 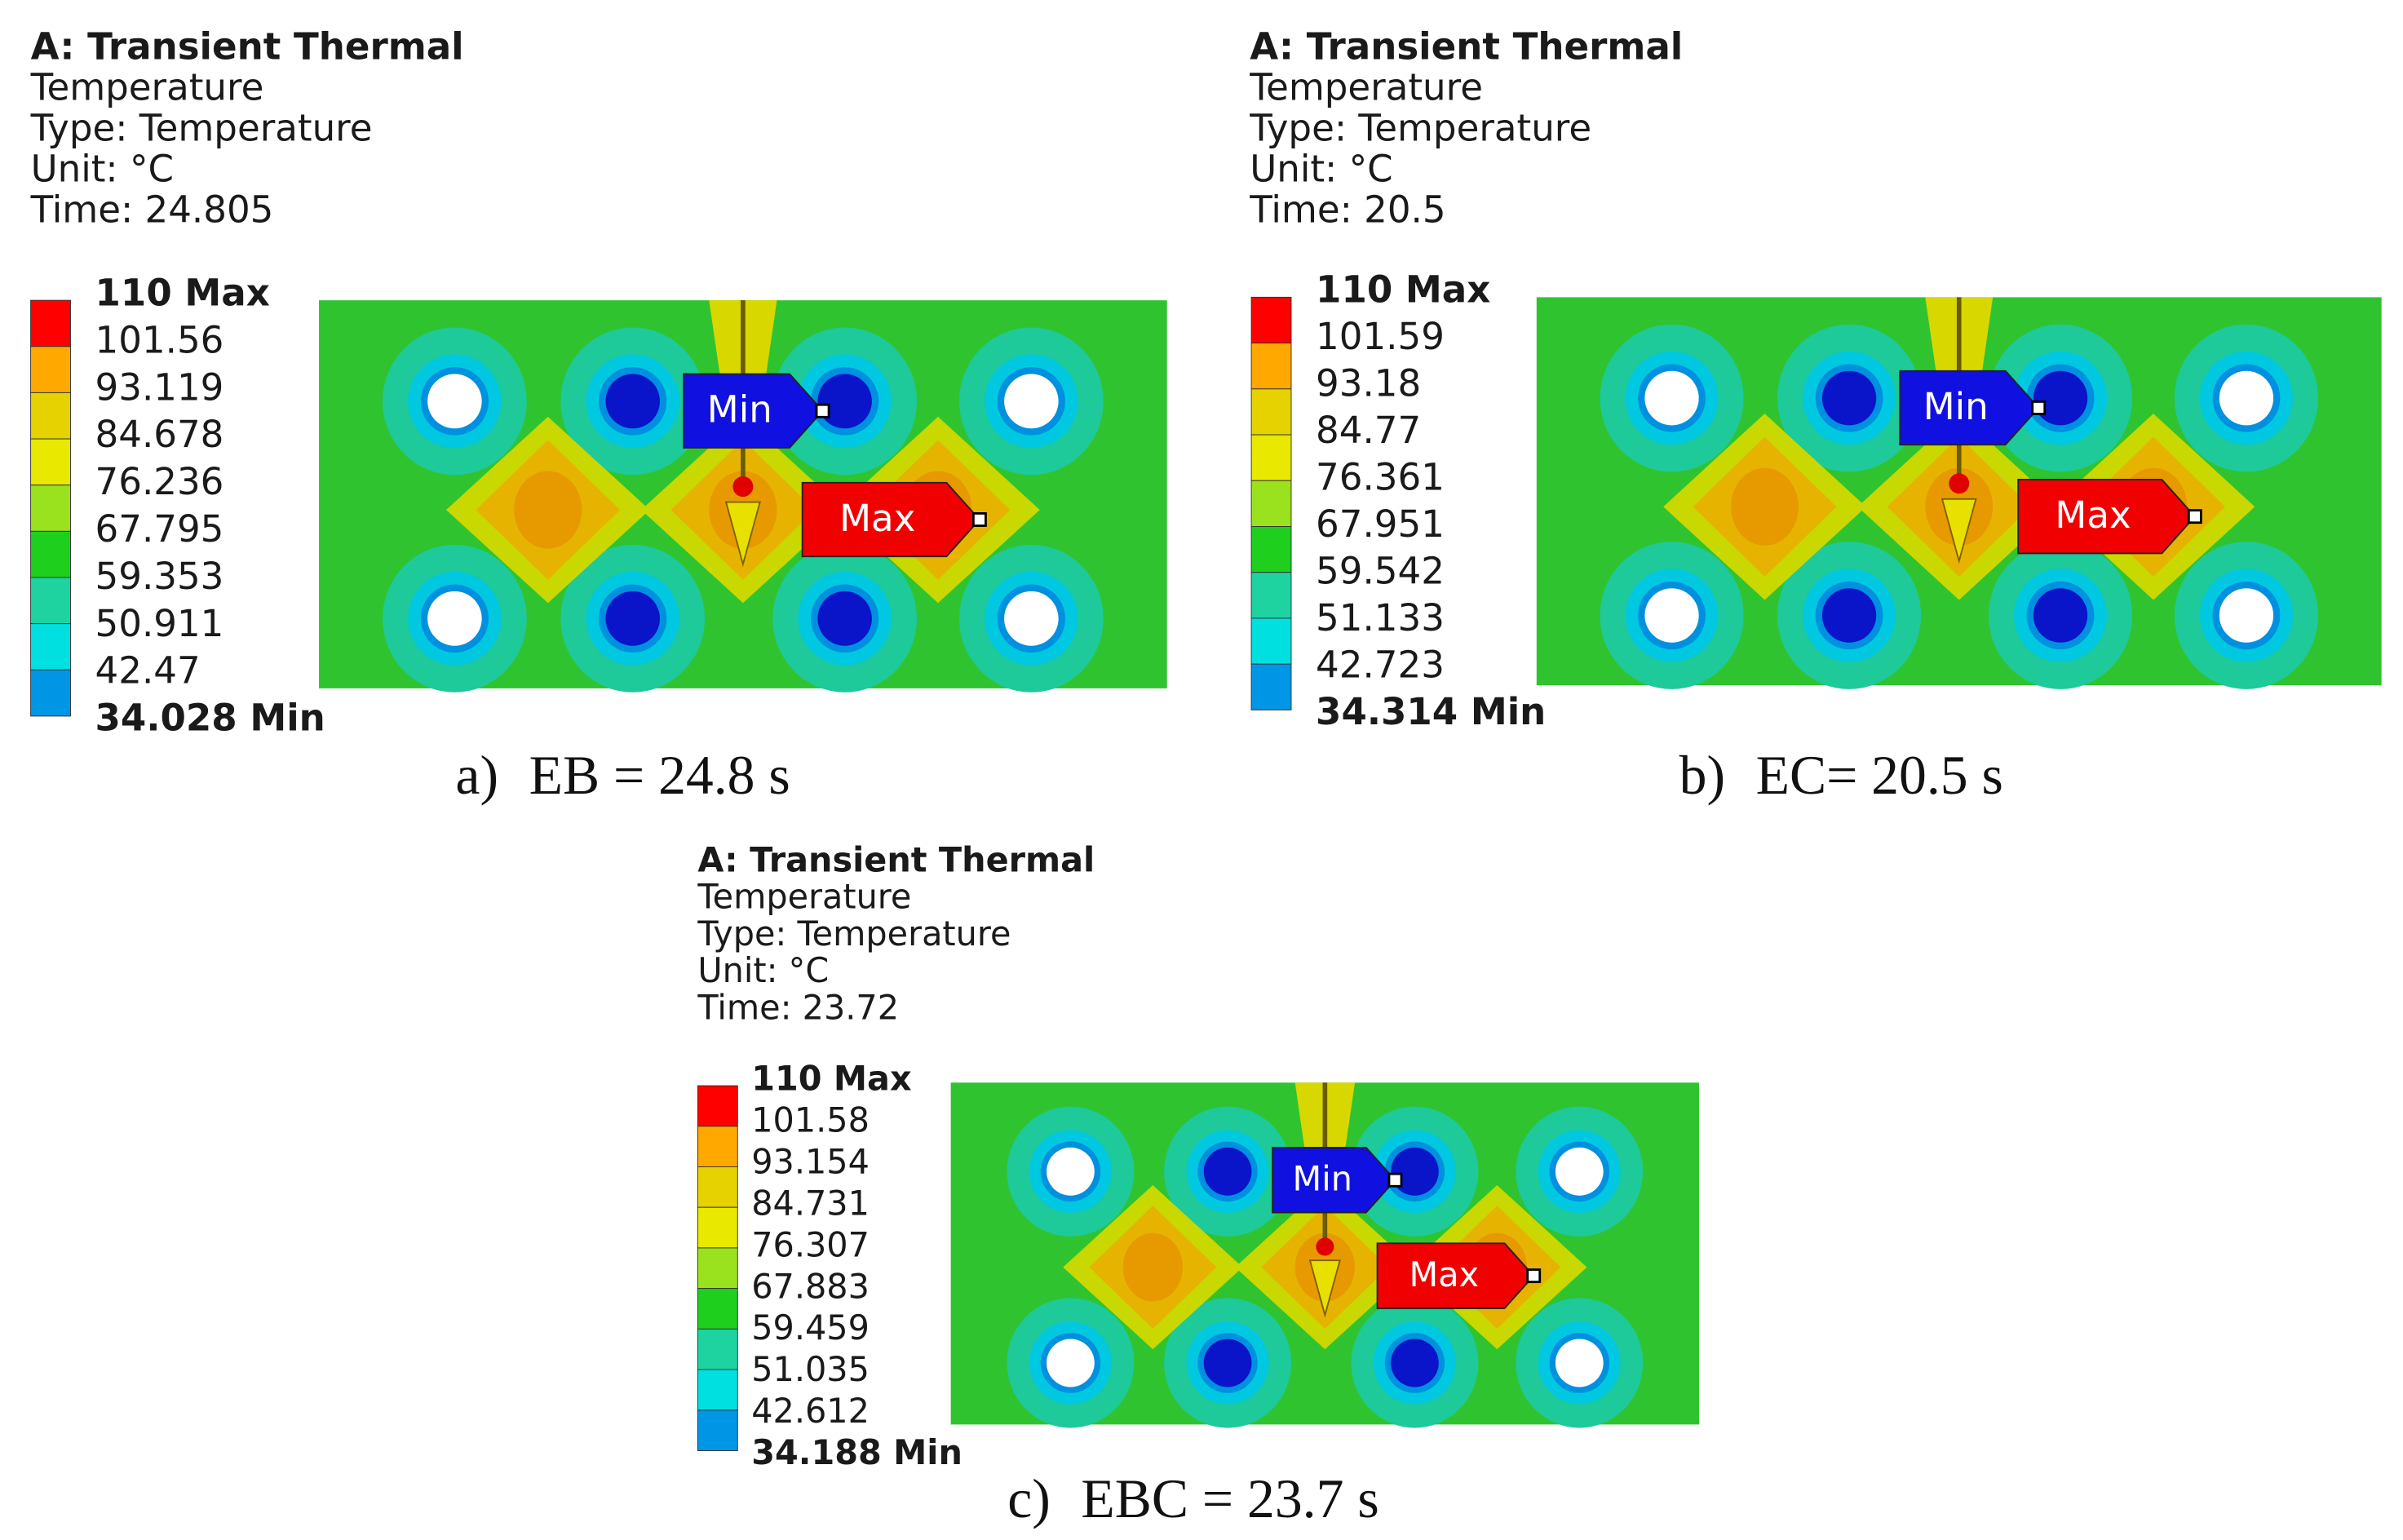 I want to click on header-line: Unit: °C, so click(x=1321, y=168).